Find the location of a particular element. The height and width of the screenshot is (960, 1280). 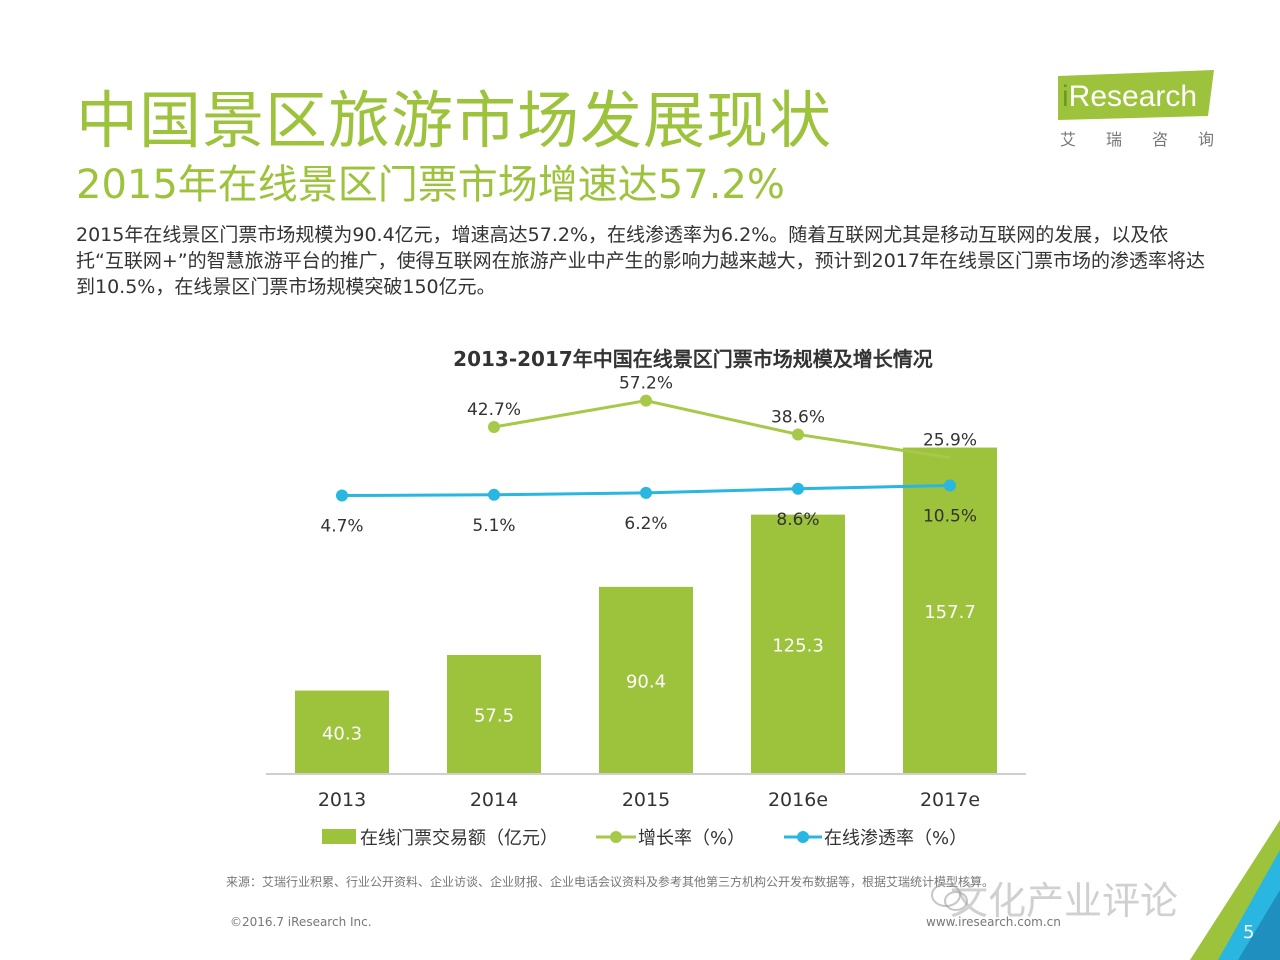

bar-2017e is located at coordinates (950, 610).